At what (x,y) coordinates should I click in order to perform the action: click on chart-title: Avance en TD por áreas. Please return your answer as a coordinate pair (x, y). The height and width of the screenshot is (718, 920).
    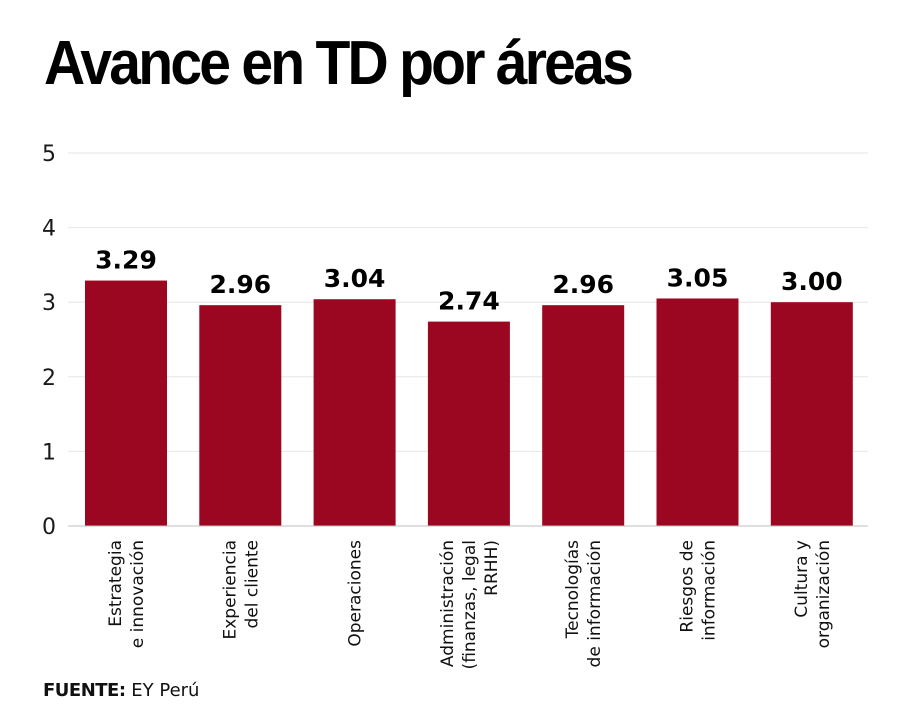
    Looking at the image, I should click on (339, 63).